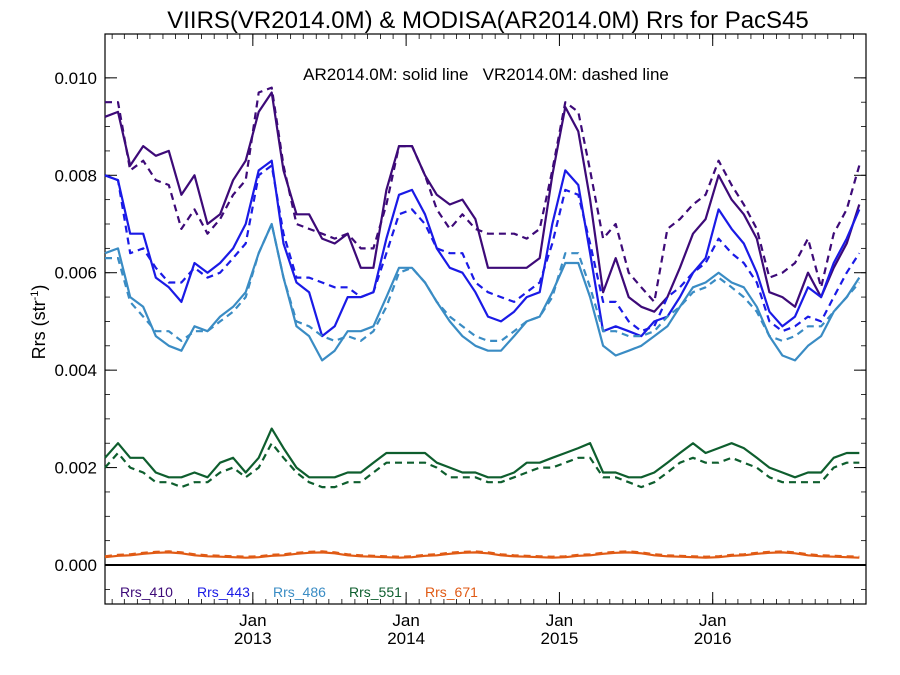 The height and width of the screenshot is (675, 900). Describe the element at coordinates (713, 638) in the screenshot. I see `x-tick-year: 2016` at that location.